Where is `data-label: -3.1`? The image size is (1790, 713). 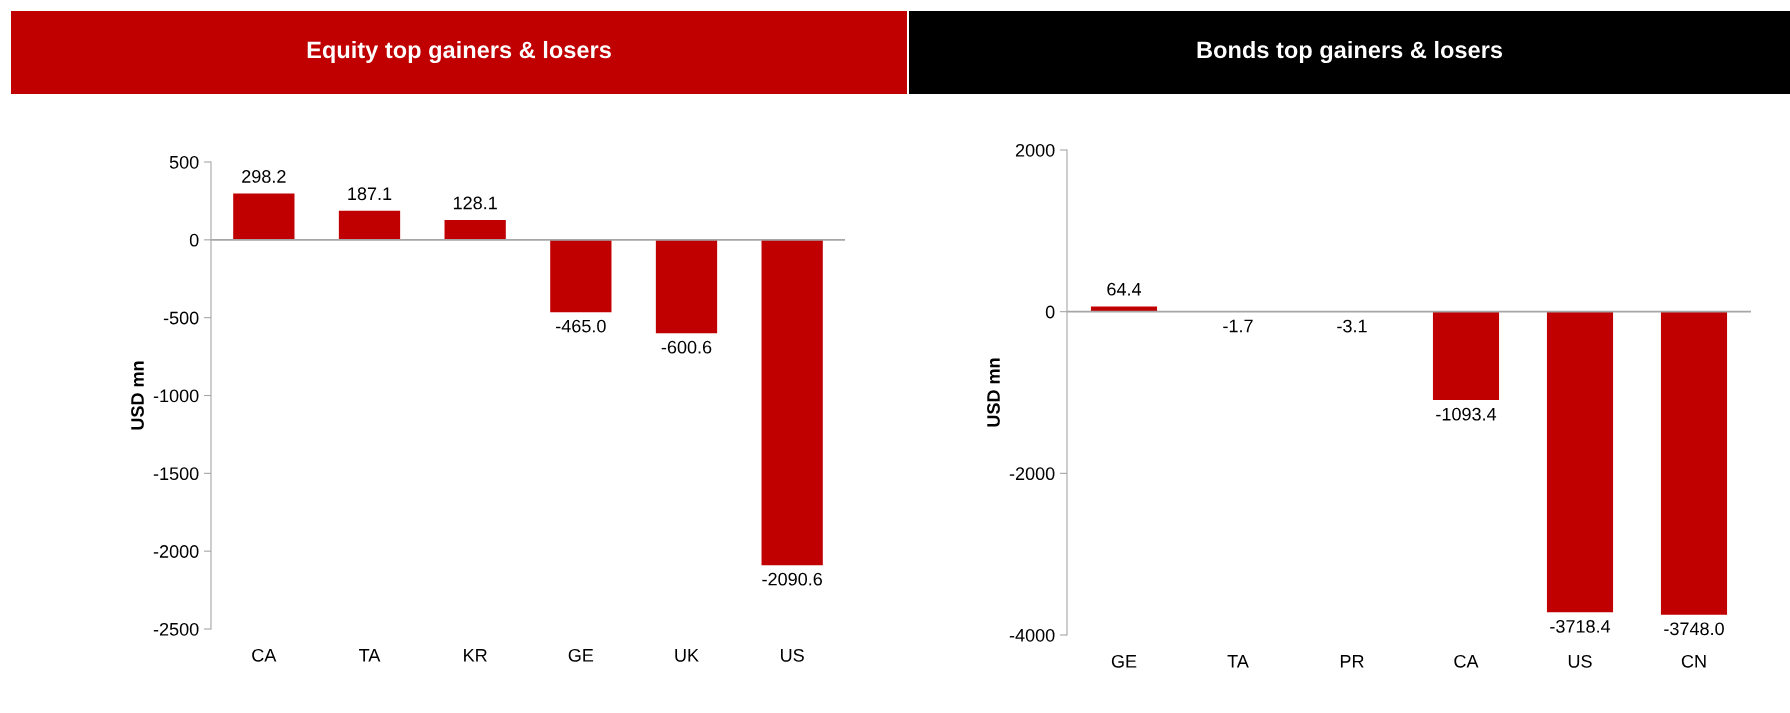 data-label: -3.1 is located at coordinates (1352, 326).